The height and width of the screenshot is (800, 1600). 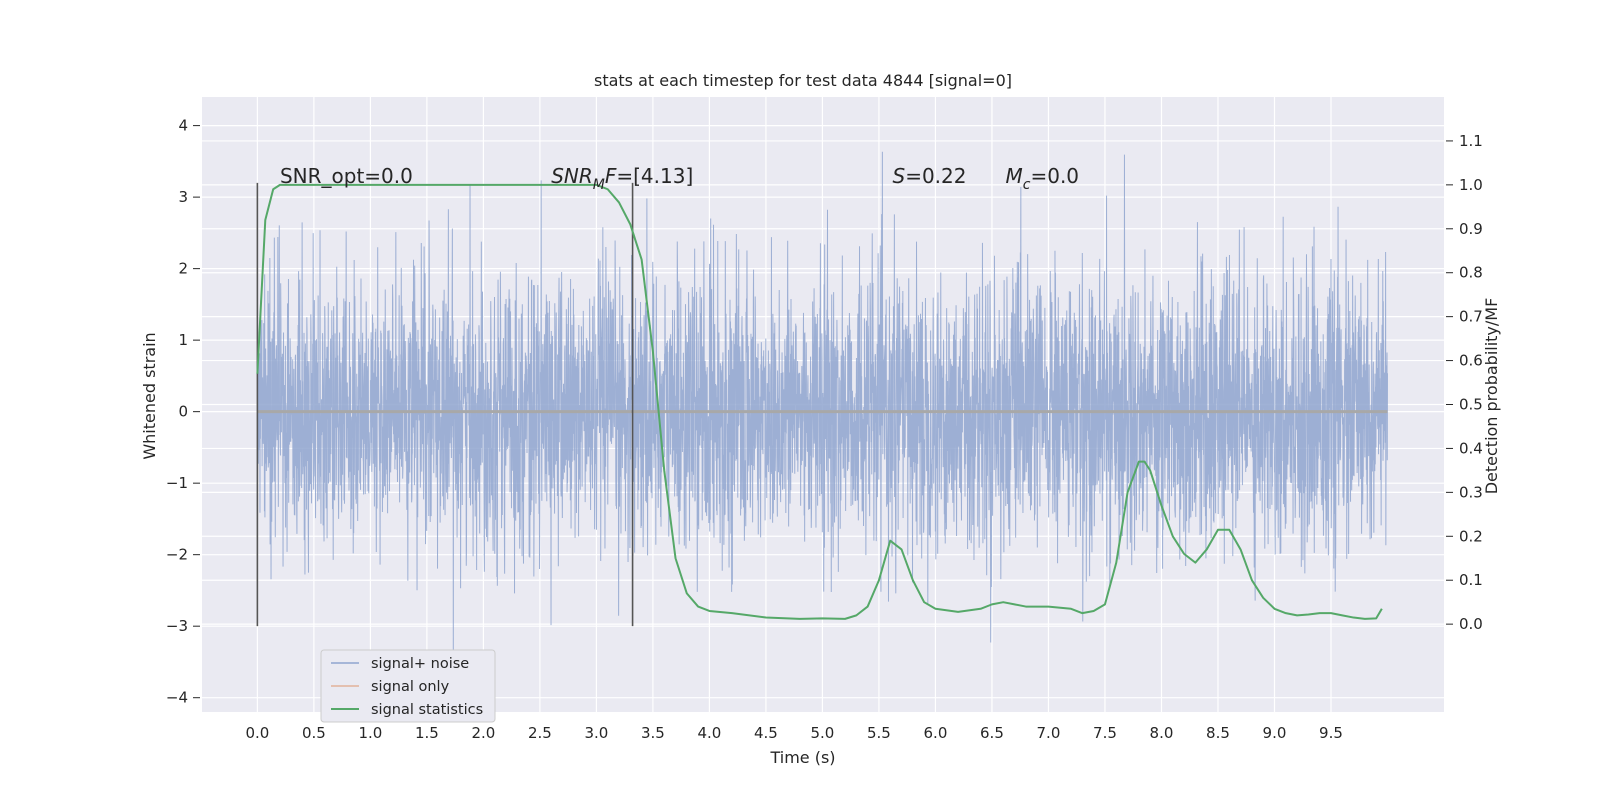 I want to click on x-tick-label: 1.5, so click(x=427, y=733).